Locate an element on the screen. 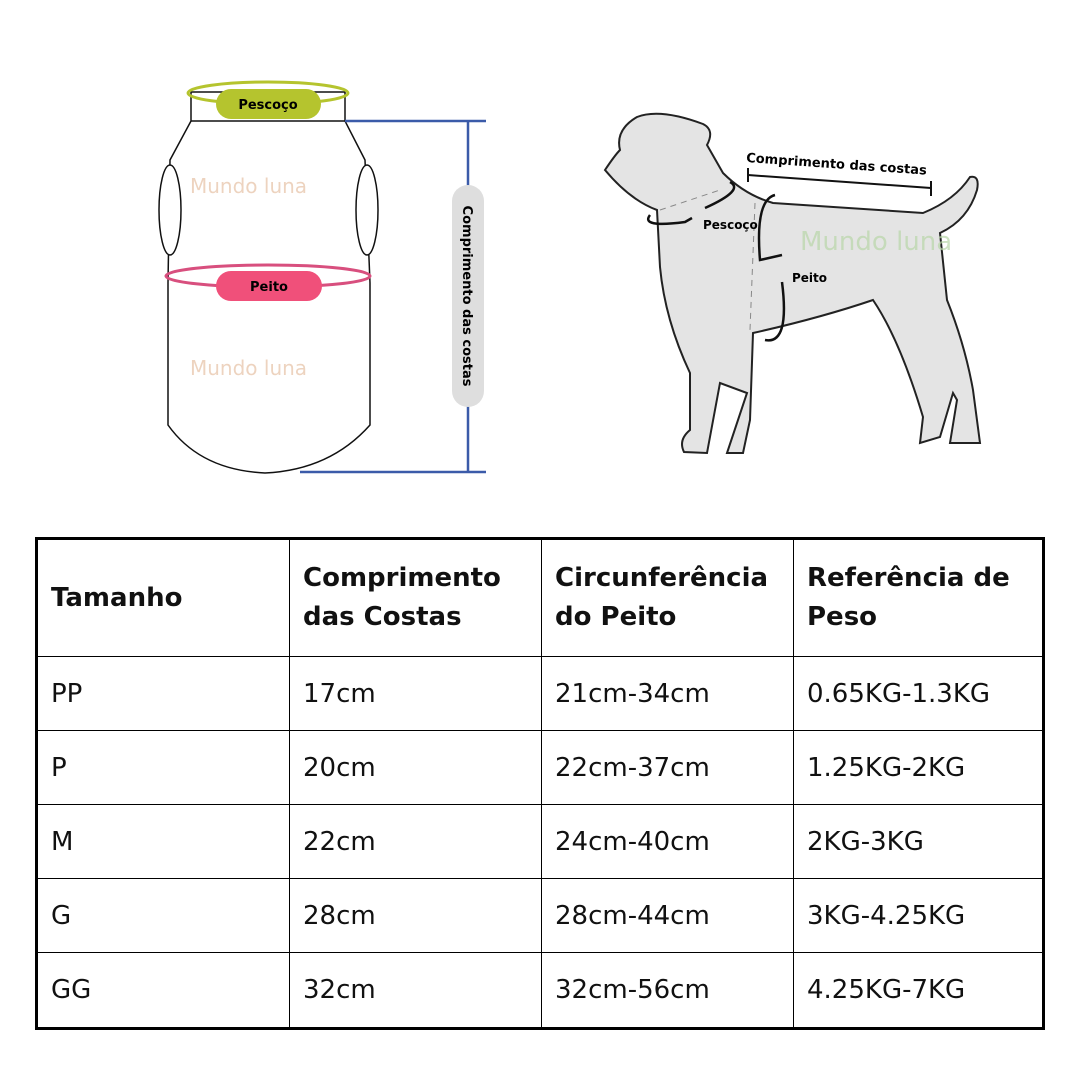  shirt-neck-label: Pescoço is located at coordinates (267, 105).